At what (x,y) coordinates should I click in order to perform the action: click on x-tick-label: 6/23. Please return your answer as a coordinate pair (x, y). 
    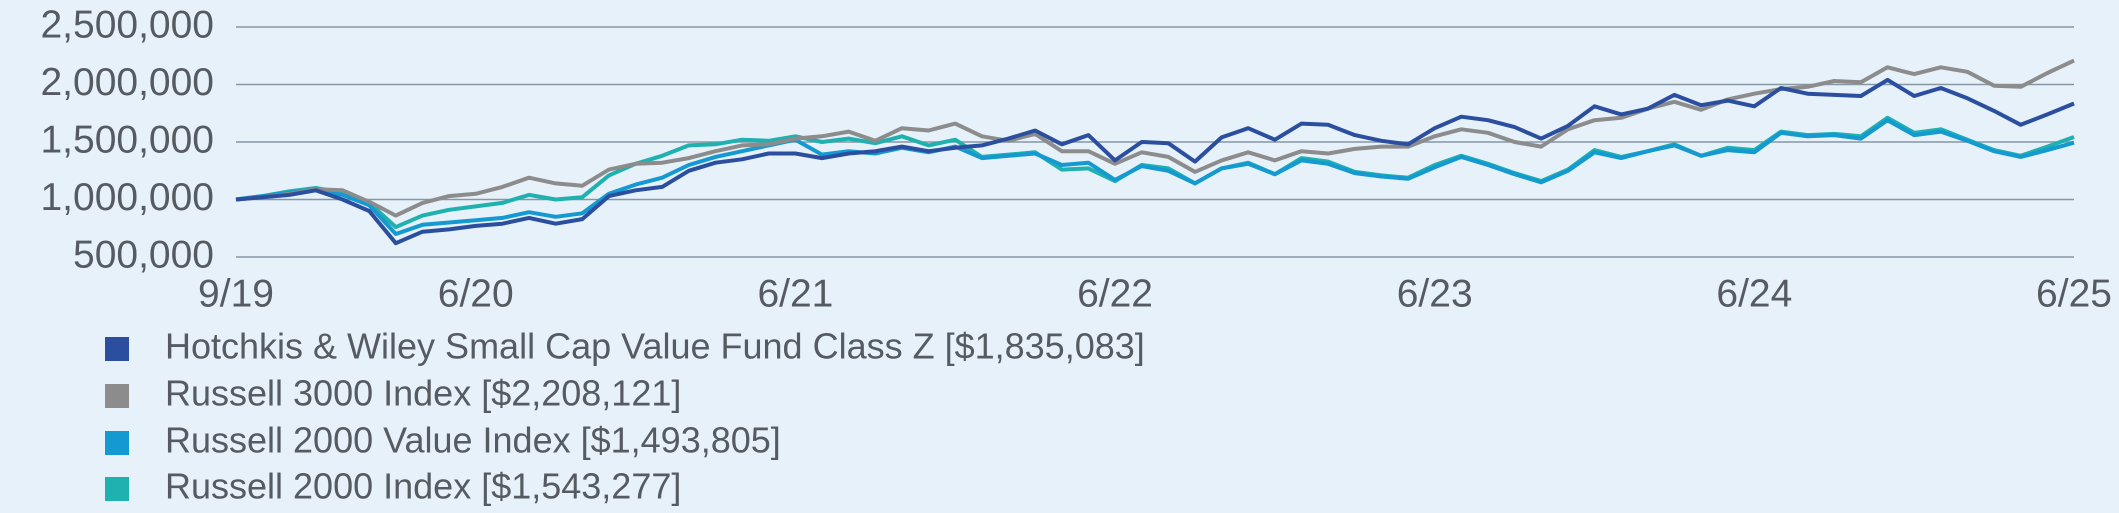
    Looking at the image, I should click on (1435, 293).